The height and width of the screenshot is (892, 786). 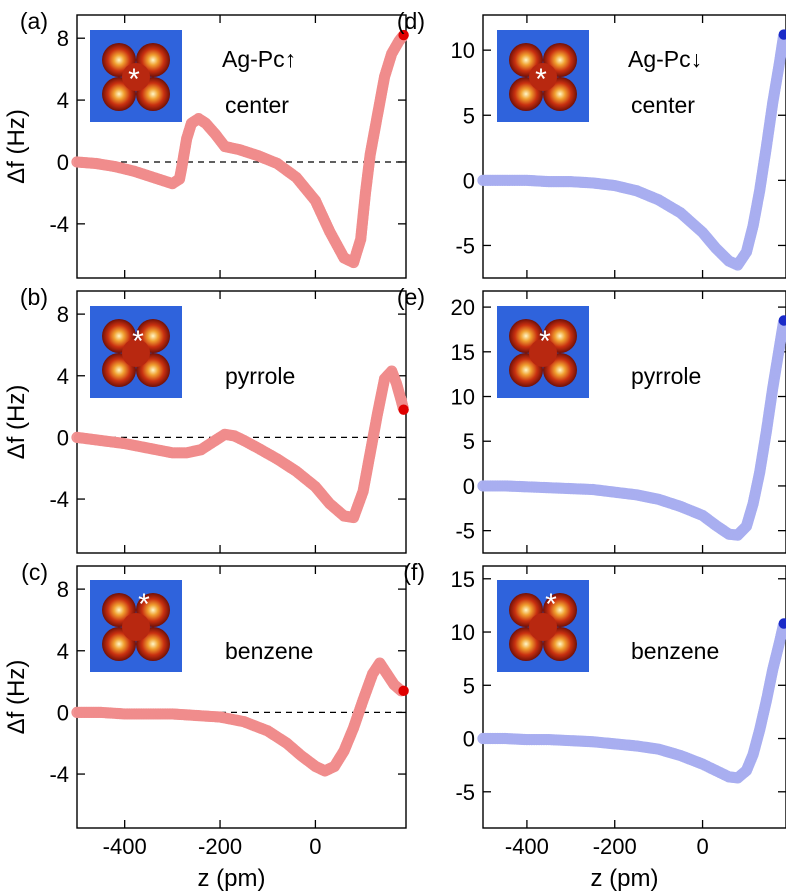 What do you see at coordinates (34, 572) in the screenshot?
I see `panel-letter: (c)` at bounding box center [34, 572].